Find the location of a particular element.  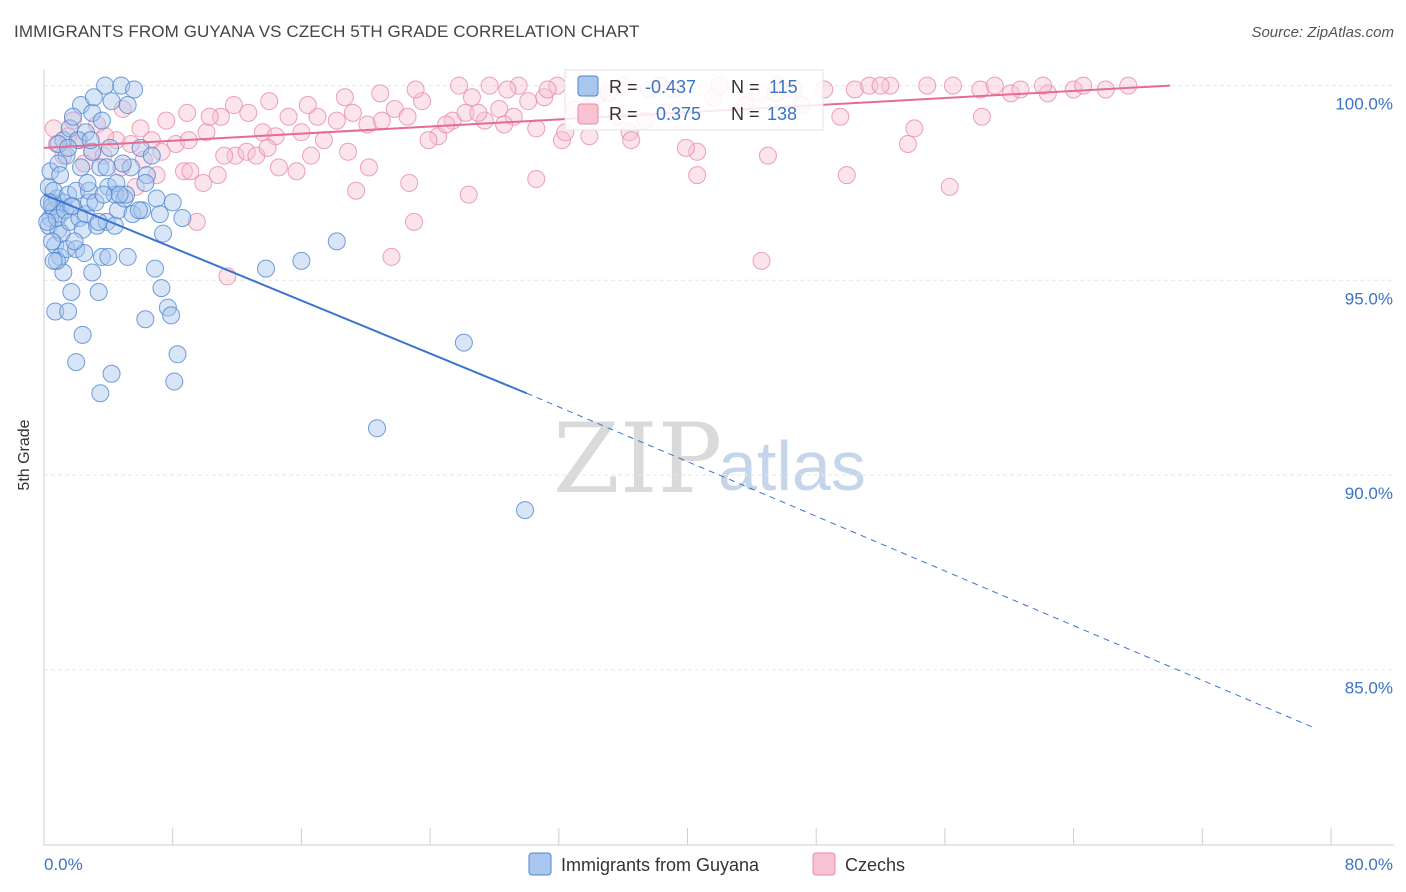

y-tick-label-100: 100.0% is located at coordinates (1364, 104).